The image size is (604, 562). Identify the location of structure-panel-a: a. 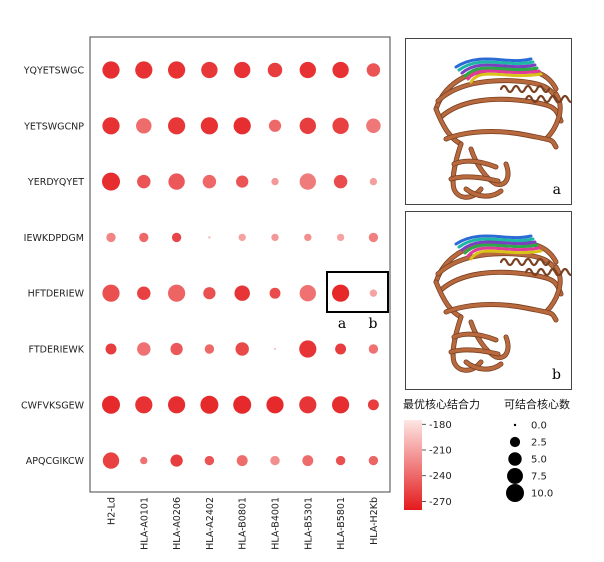
(488, 121).